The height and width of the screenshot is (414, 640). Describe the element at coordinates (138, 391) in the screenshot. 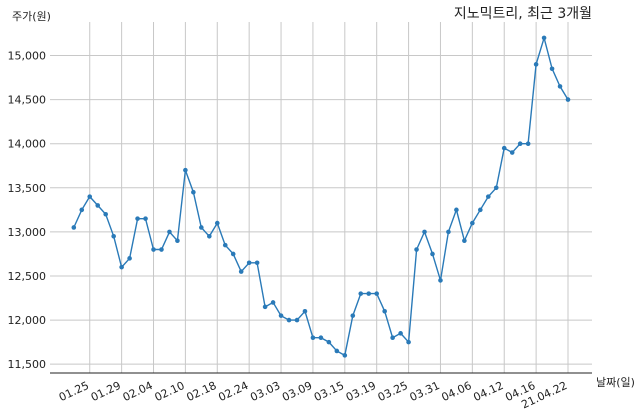

I see `x-tick-label: 02.04` at that location.